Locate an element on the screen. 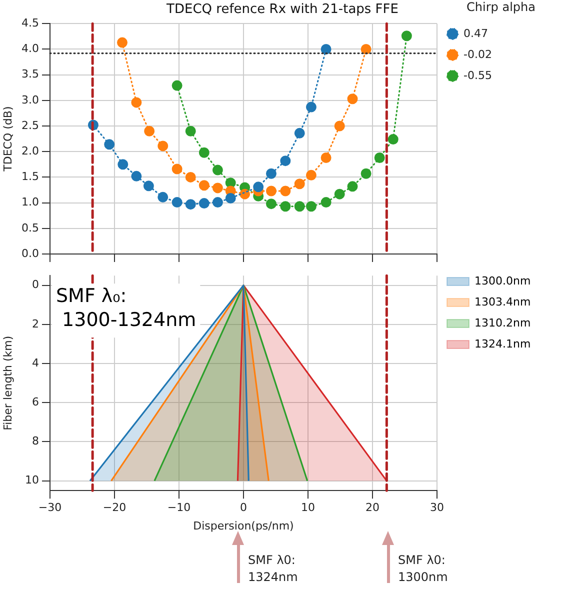 The height and width of the screenshot is (593, 569). y-tick-label: 0 is located at coordinates (35, 285).